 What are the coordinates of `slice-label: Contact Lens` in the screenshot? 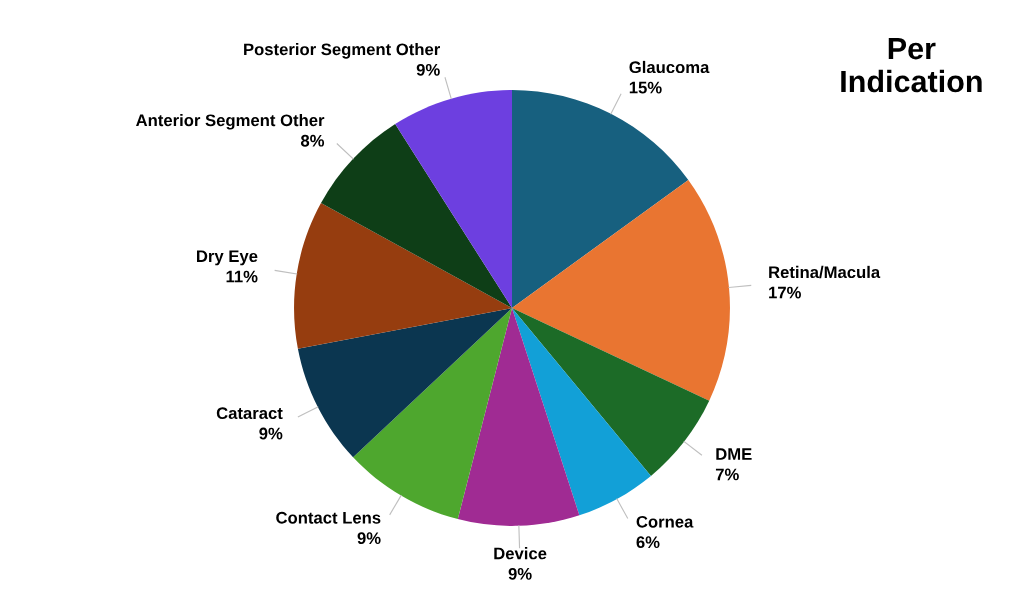 It's located at (328, 517).